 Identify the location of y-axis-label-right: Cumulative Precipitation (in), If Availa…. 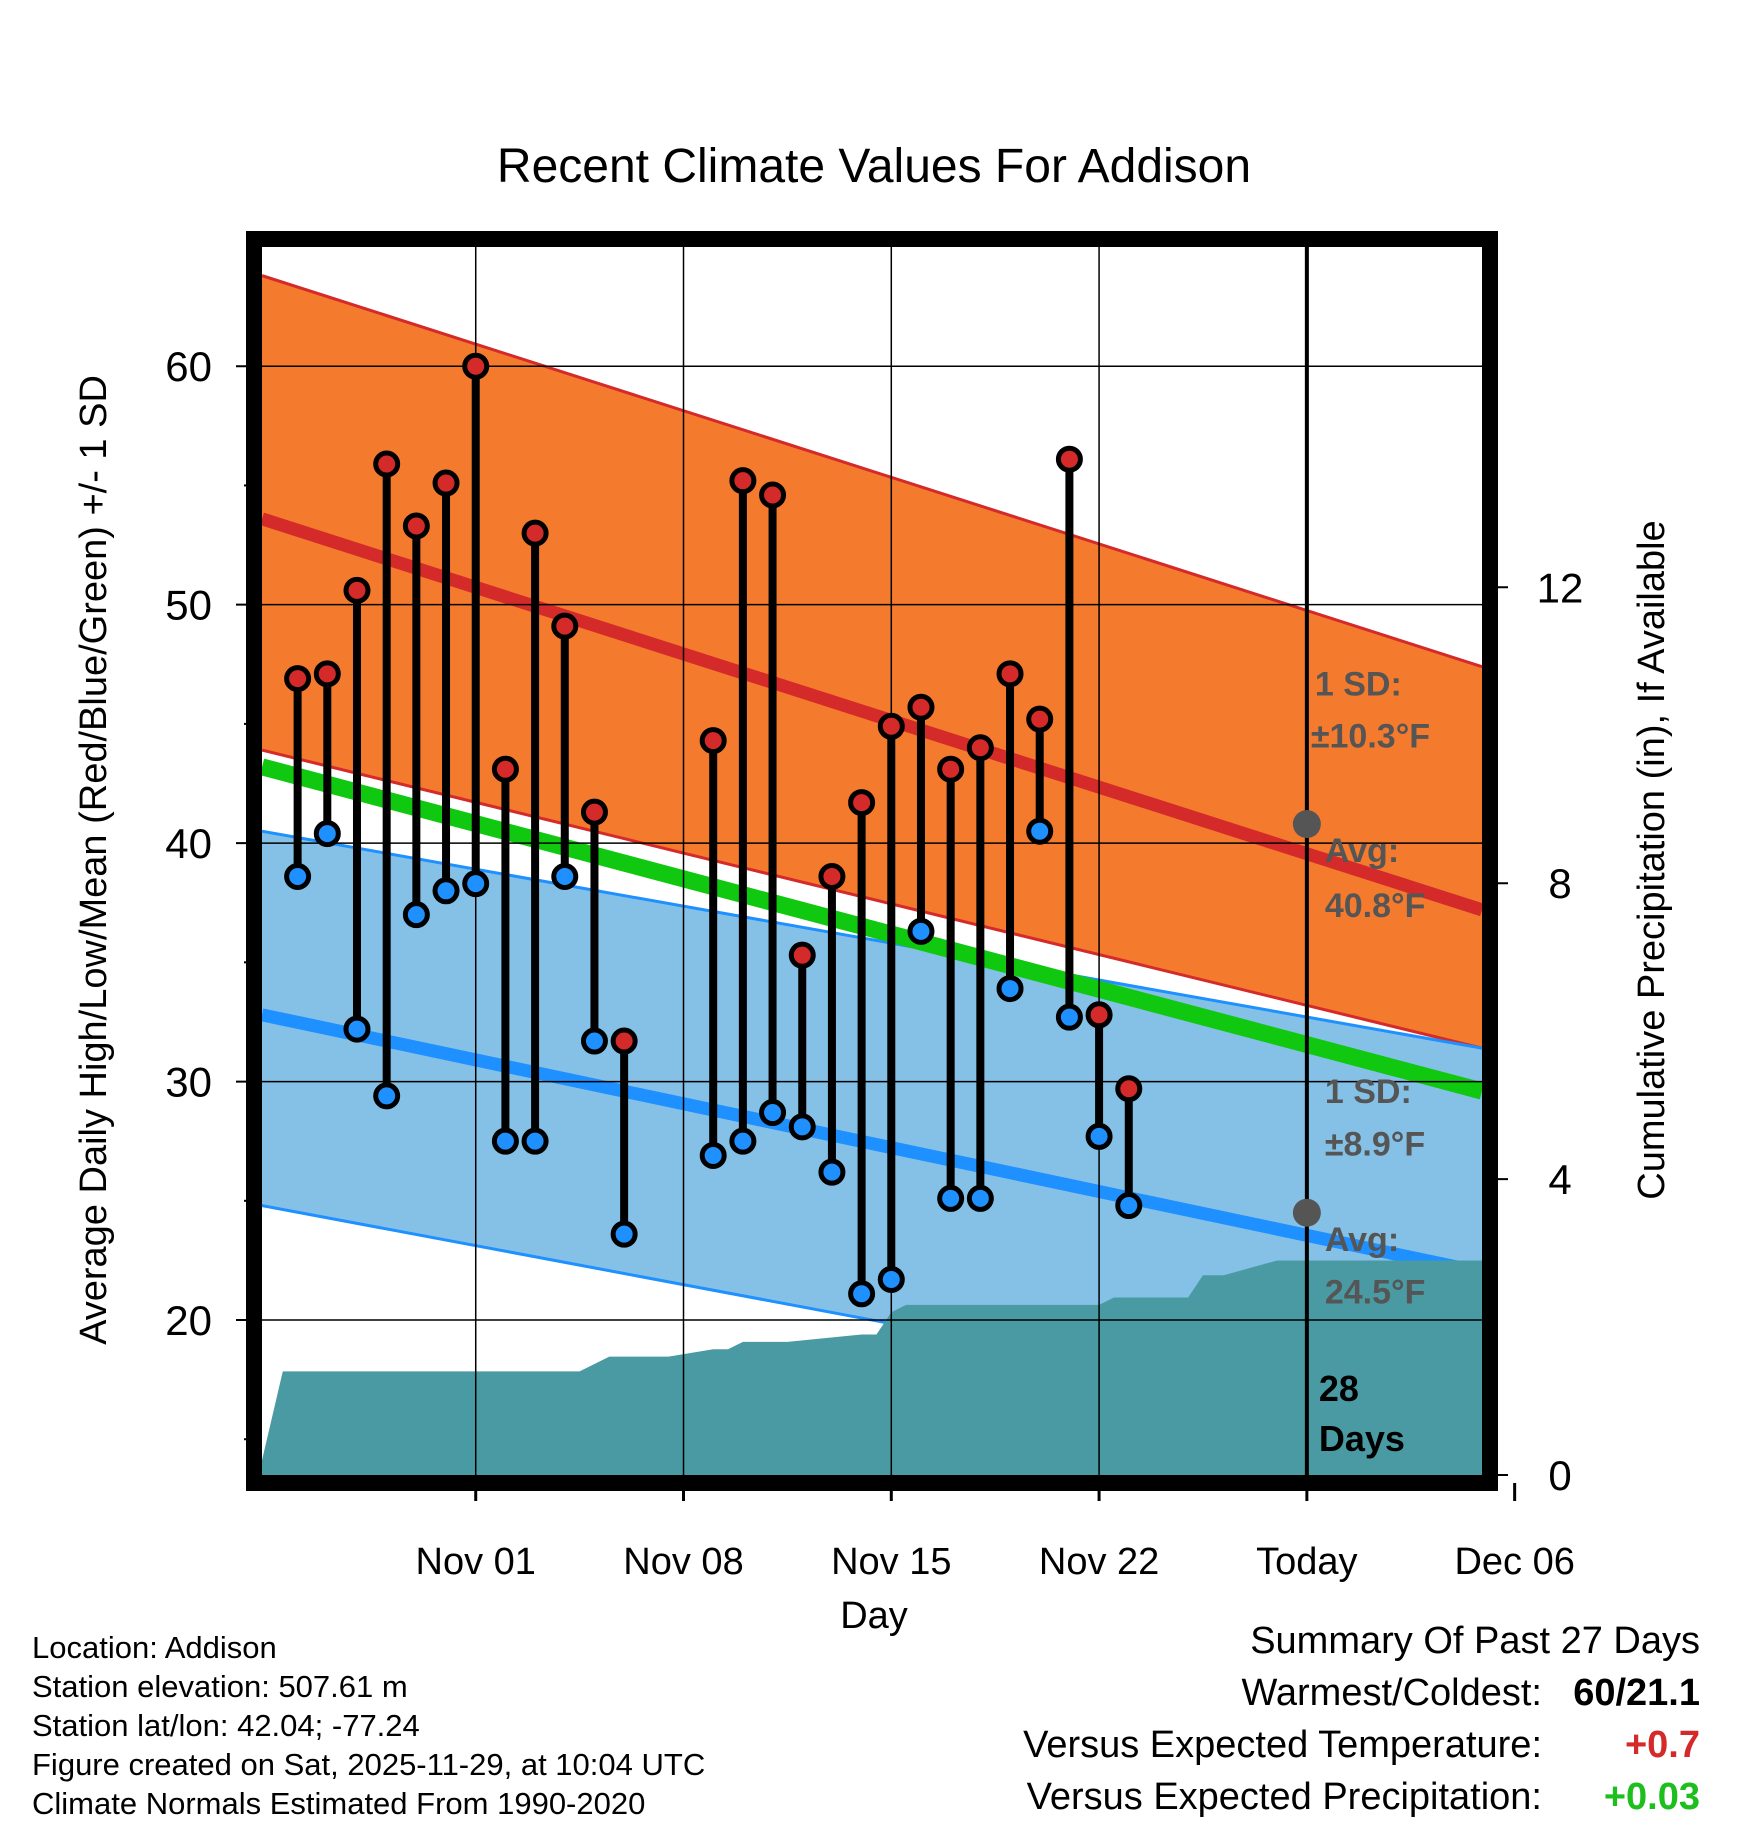
(1652, 859).